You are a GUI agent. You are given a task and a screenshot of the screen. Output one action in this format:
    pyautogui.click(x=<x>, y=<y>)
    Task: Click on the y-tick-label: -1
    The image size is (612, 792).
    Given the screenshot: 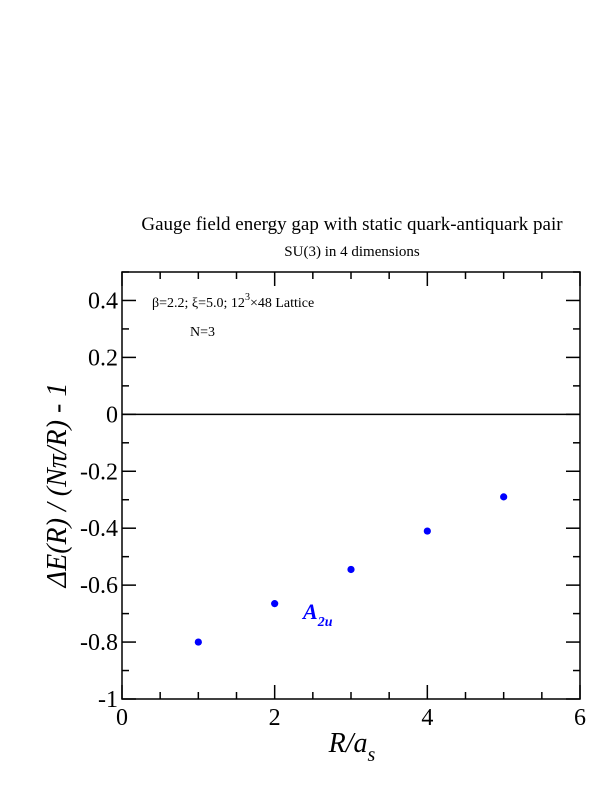 What is the action you would take?
    pyautogui.click(x=108, y=700)
    